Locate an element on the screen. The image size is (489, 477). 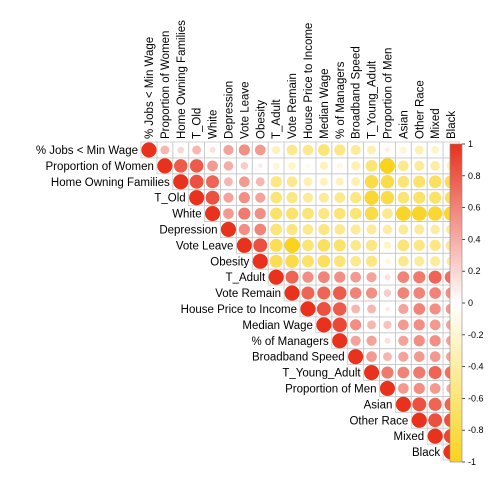
row-label: T_Old is located at coordinates (169, 199).